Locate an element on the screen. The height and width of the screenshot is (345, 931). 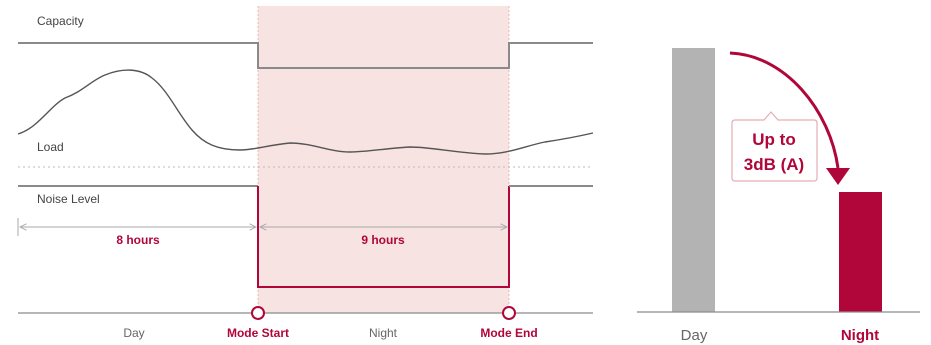
callout-box is located at coordinates (774, 146).